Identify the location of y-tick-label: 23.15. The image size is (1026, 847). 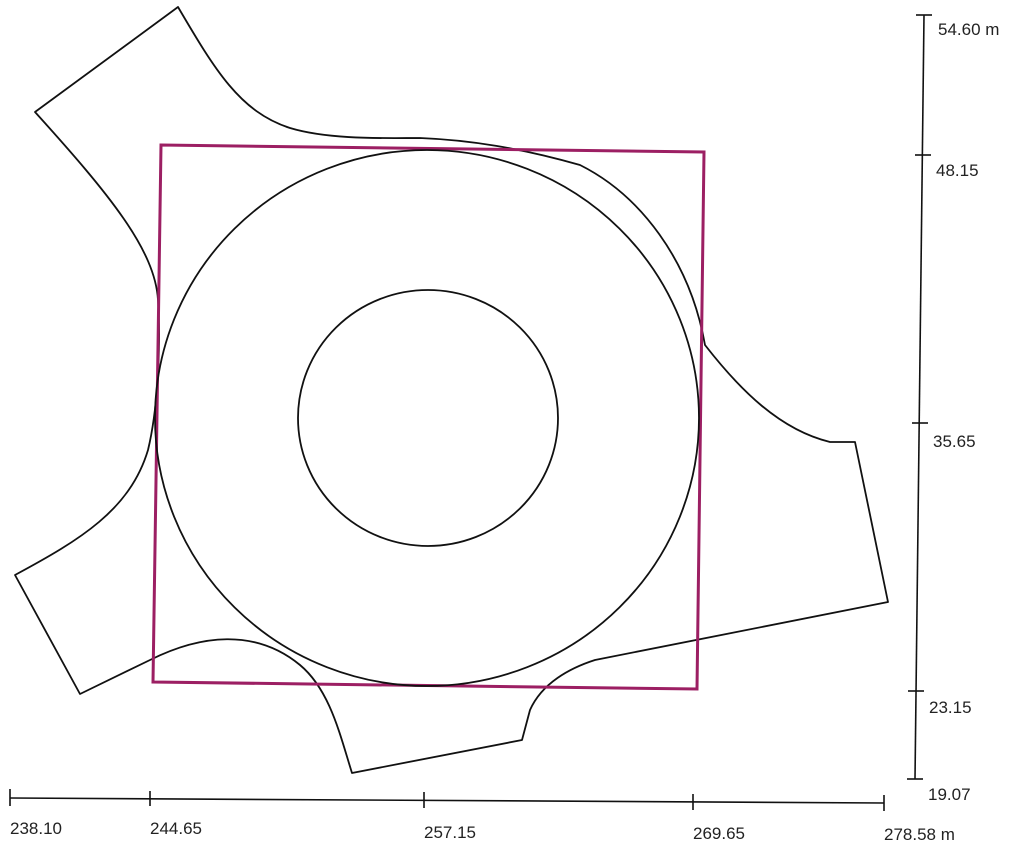
(950, 707).